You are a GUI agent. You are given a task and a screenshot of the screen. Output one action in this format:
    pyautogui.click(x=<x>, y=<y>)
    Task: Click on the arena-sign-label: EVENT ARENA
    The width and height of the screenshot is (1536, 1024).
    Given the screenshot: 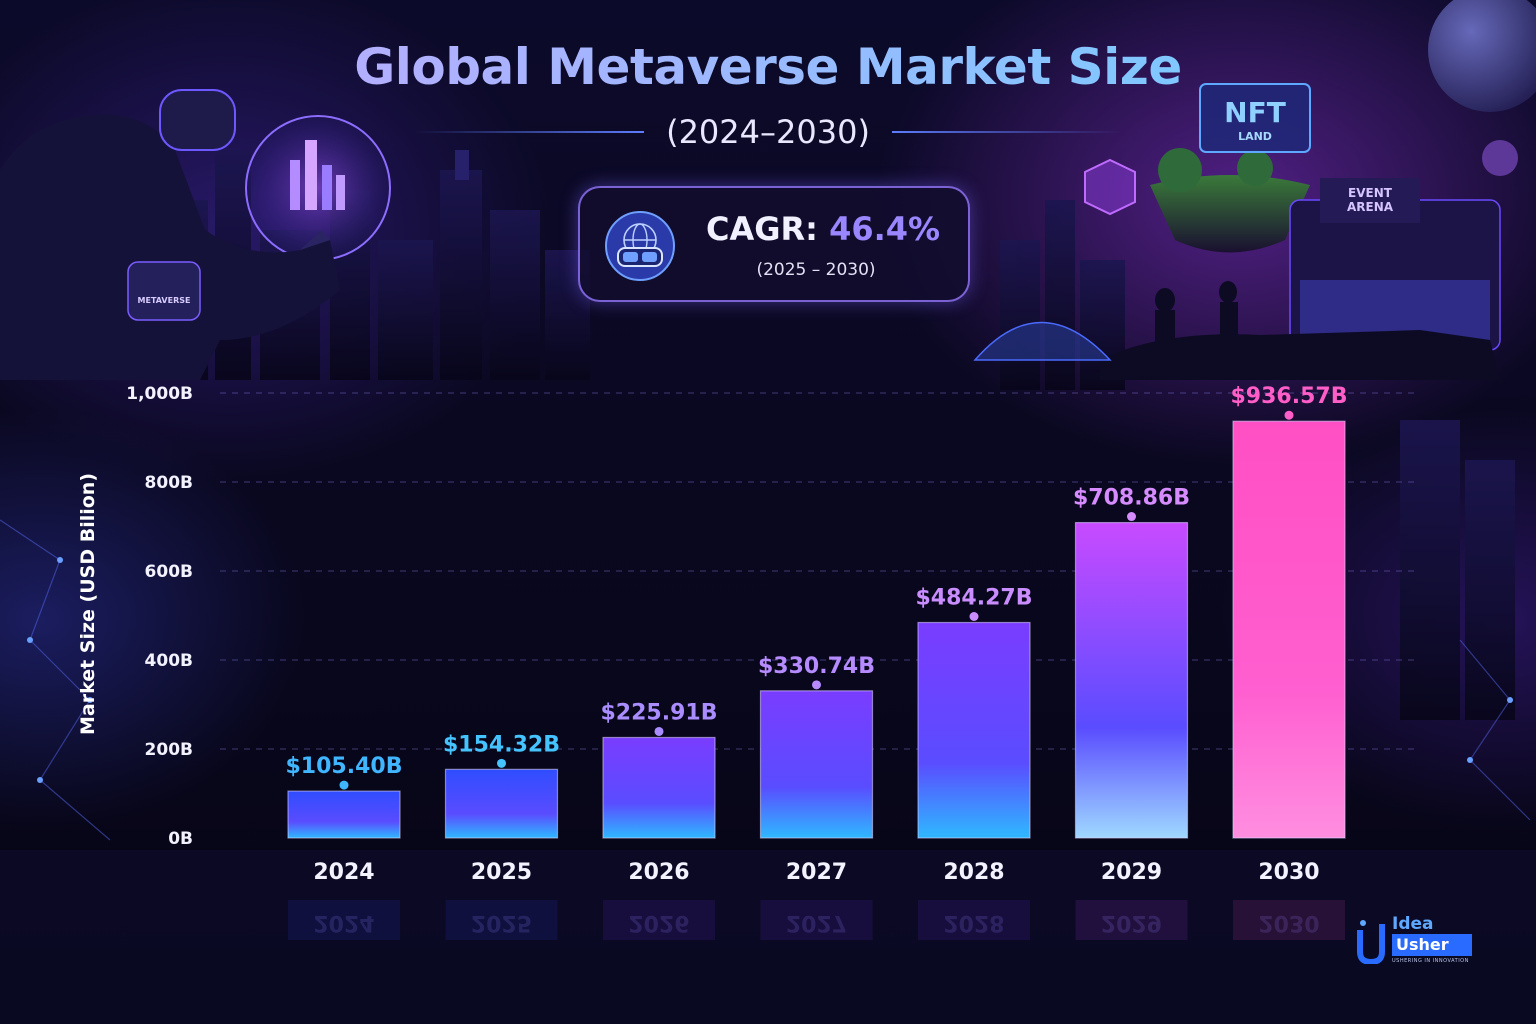 What is the action you would take?
    pyautogui.click(x=1370, y=200)
    